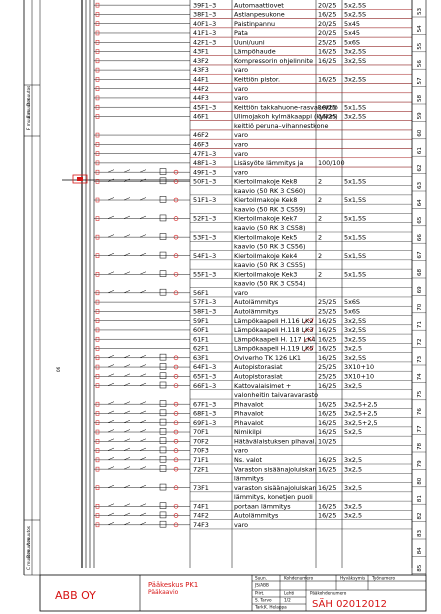 The height and width of the screenshot is (614, 441). Describe the element at coordinates (279, 339) in the screenshot. I see `circuit-row: 61F1 Lämpökaapeli H. 117 LK4 16/25 3x2,5S` at that location.